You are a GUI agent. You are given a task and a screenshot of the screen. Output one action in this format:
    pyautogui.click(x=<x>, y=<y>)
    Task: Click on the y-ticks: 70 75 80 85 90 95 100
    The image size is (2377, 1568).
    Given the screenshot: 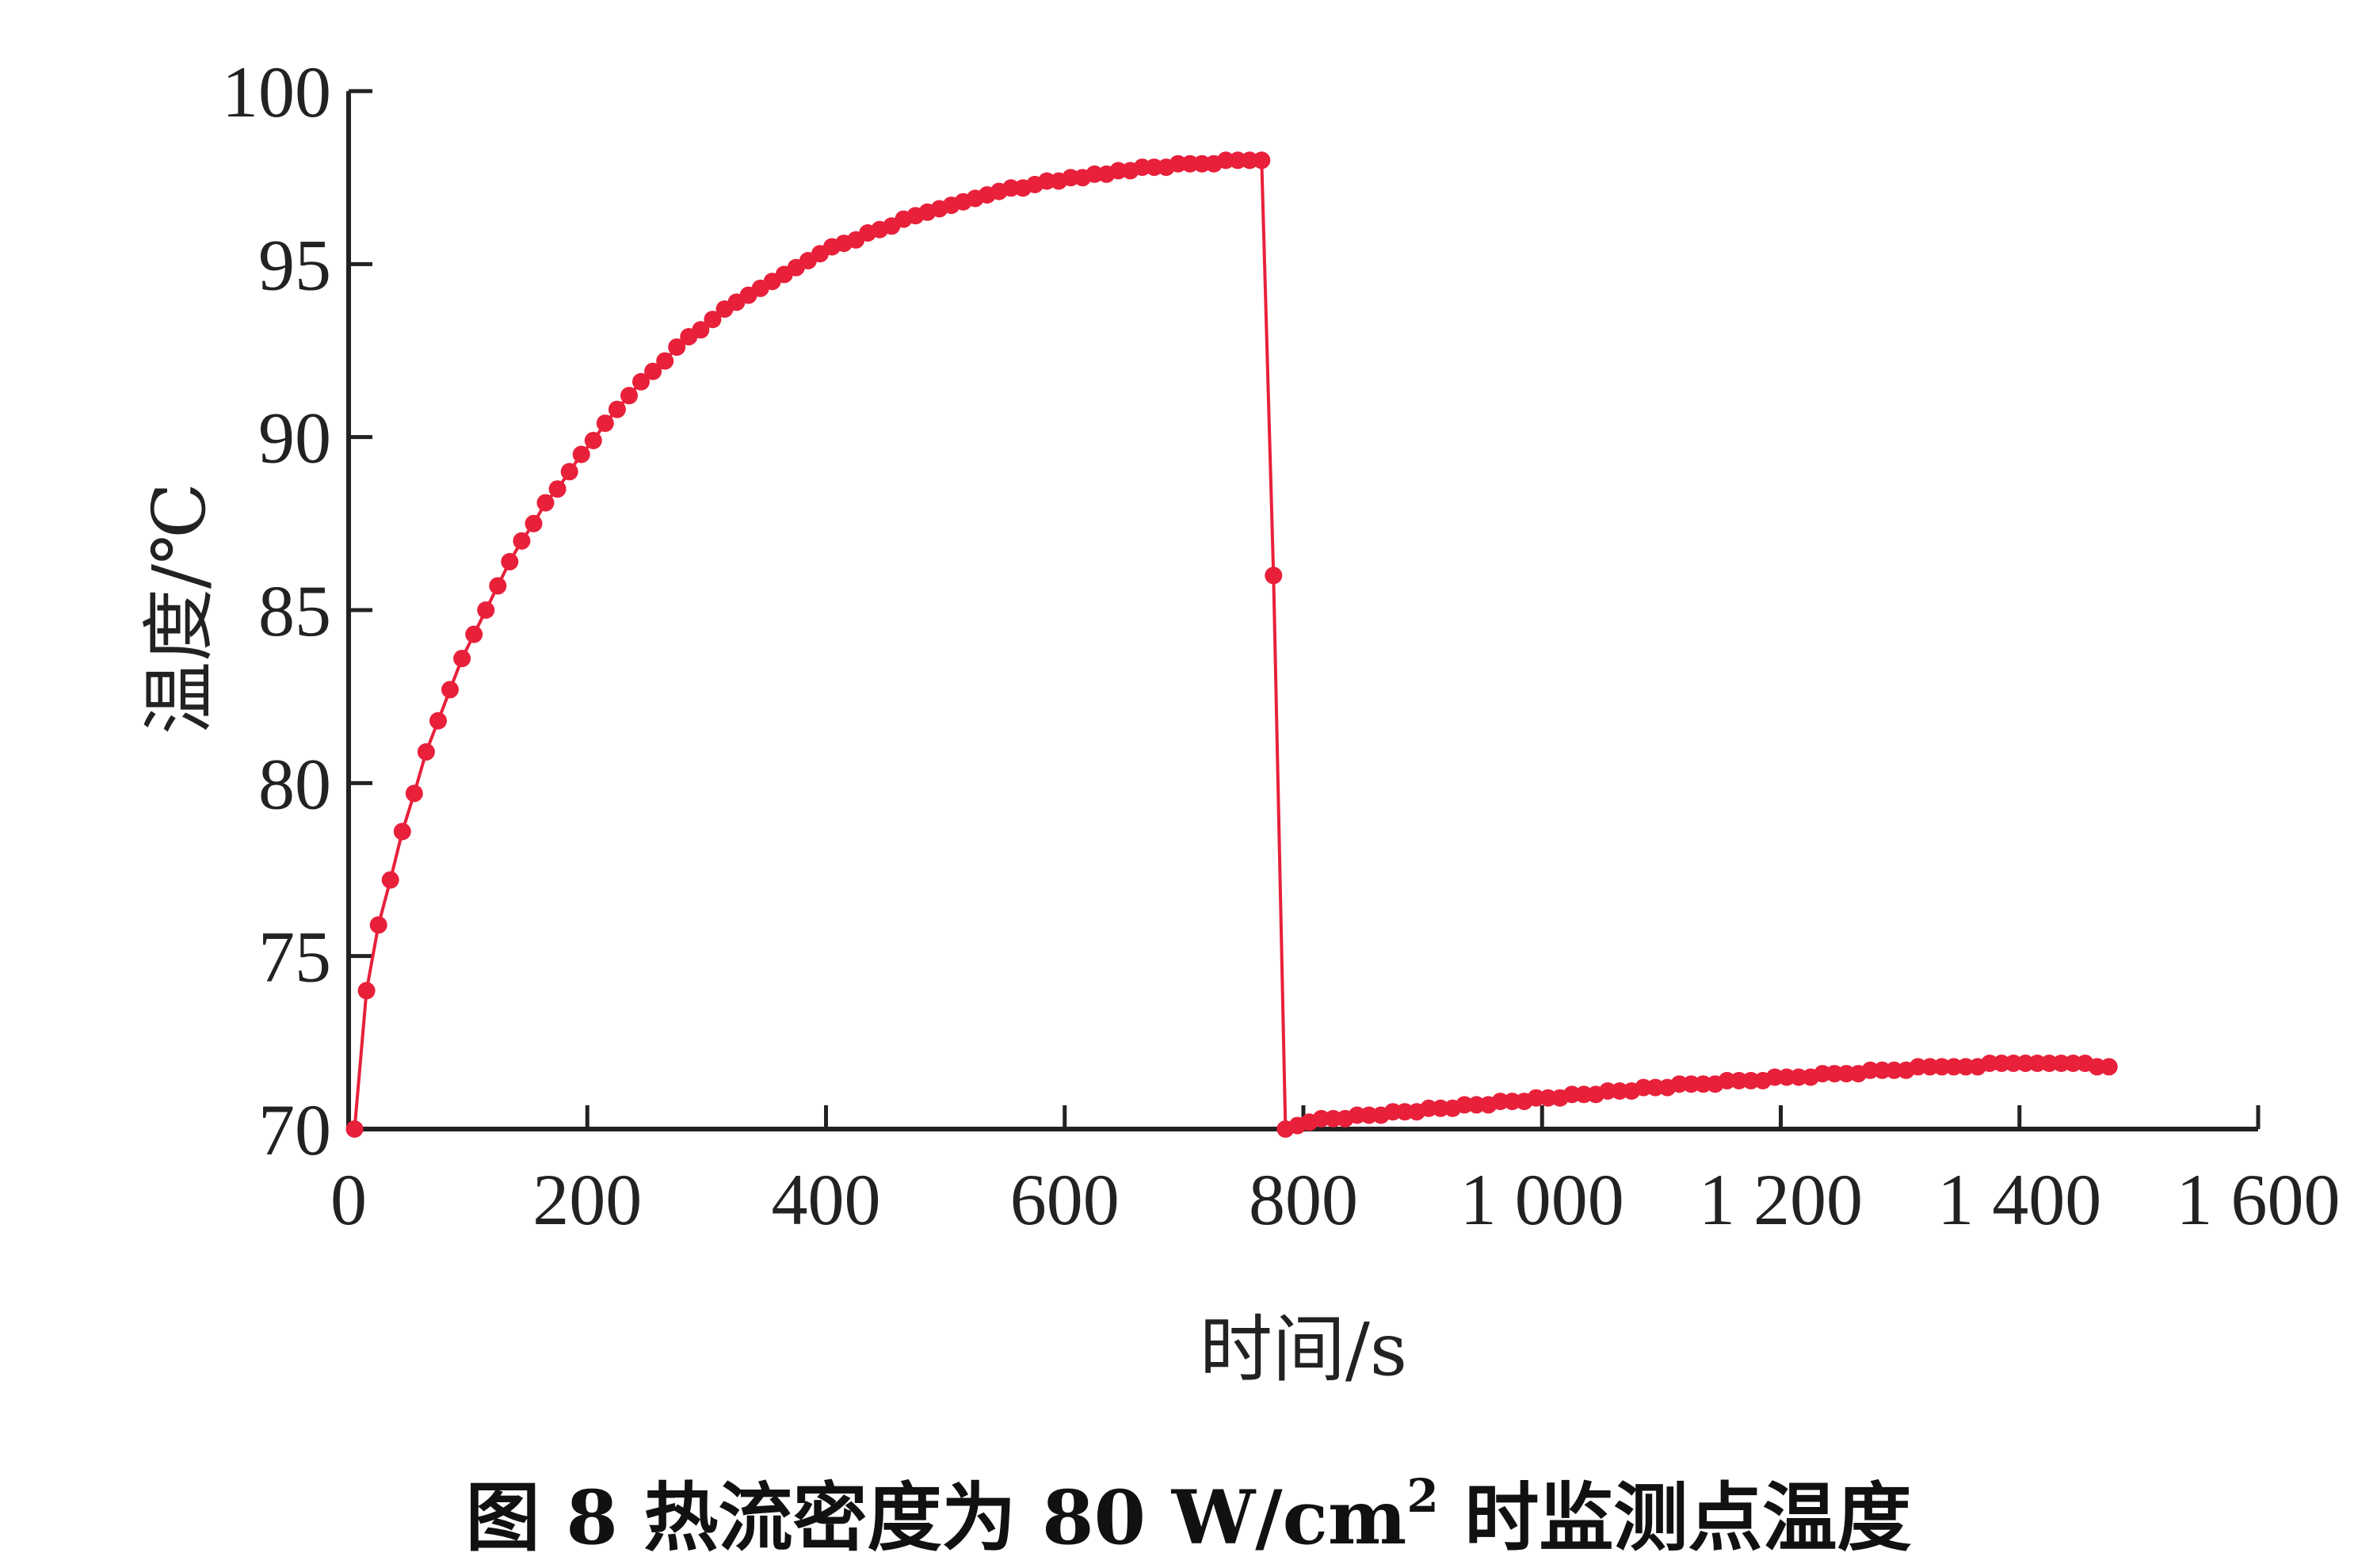 What is the action you would take?
    pyautogui.click(x=297, y=611)
    